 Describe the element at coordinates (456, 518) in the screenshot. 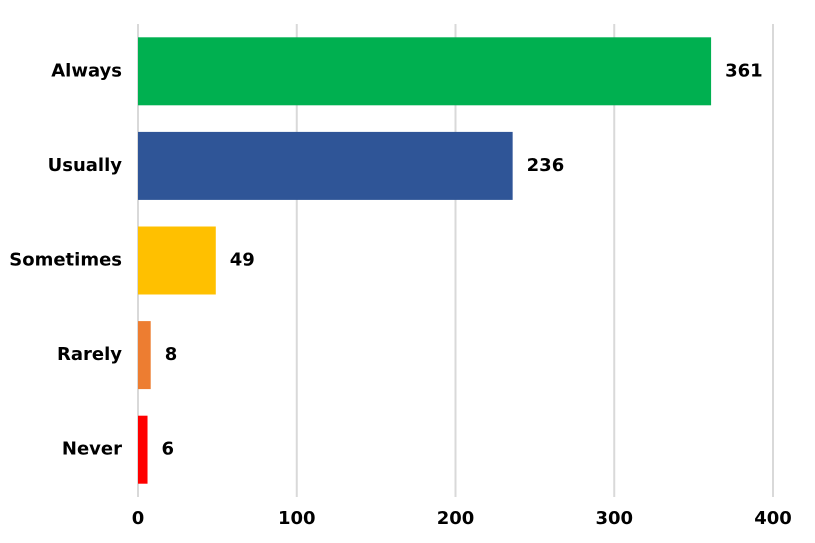

I see `x-tick-label: 200` at that location.